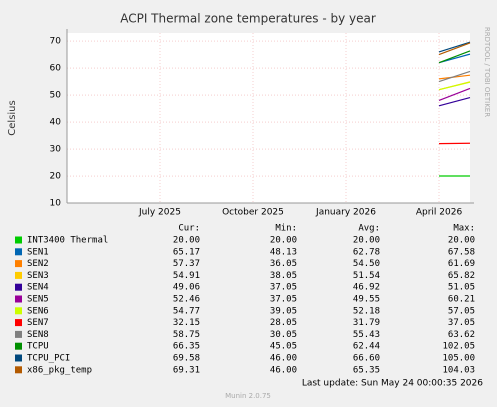  Describe the element at coordinates (56, 69) in the screenshot. I see `y-tick-label: 60` at that location.